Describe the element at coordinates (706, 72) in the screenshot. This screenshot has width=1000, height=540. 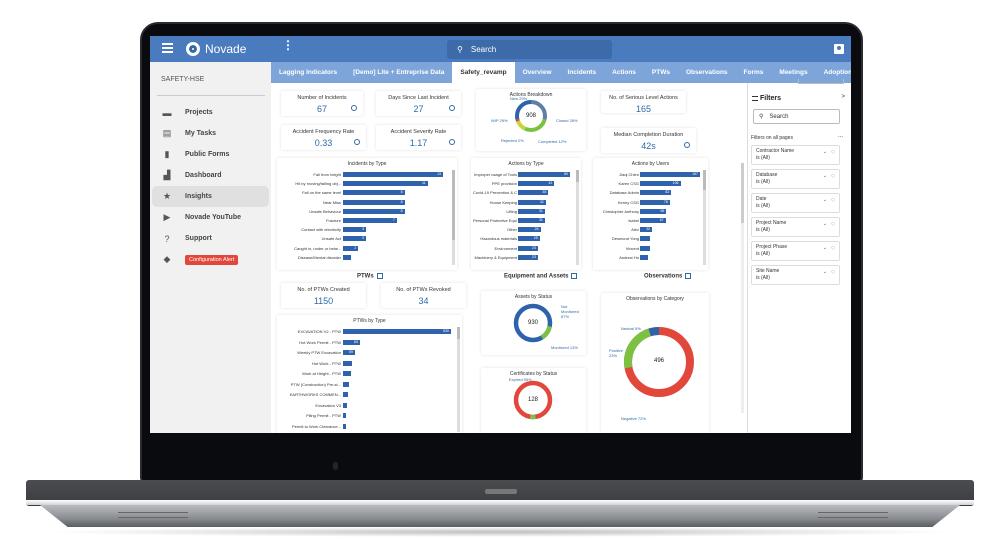
I see `tab-observations: Observations` at that location.